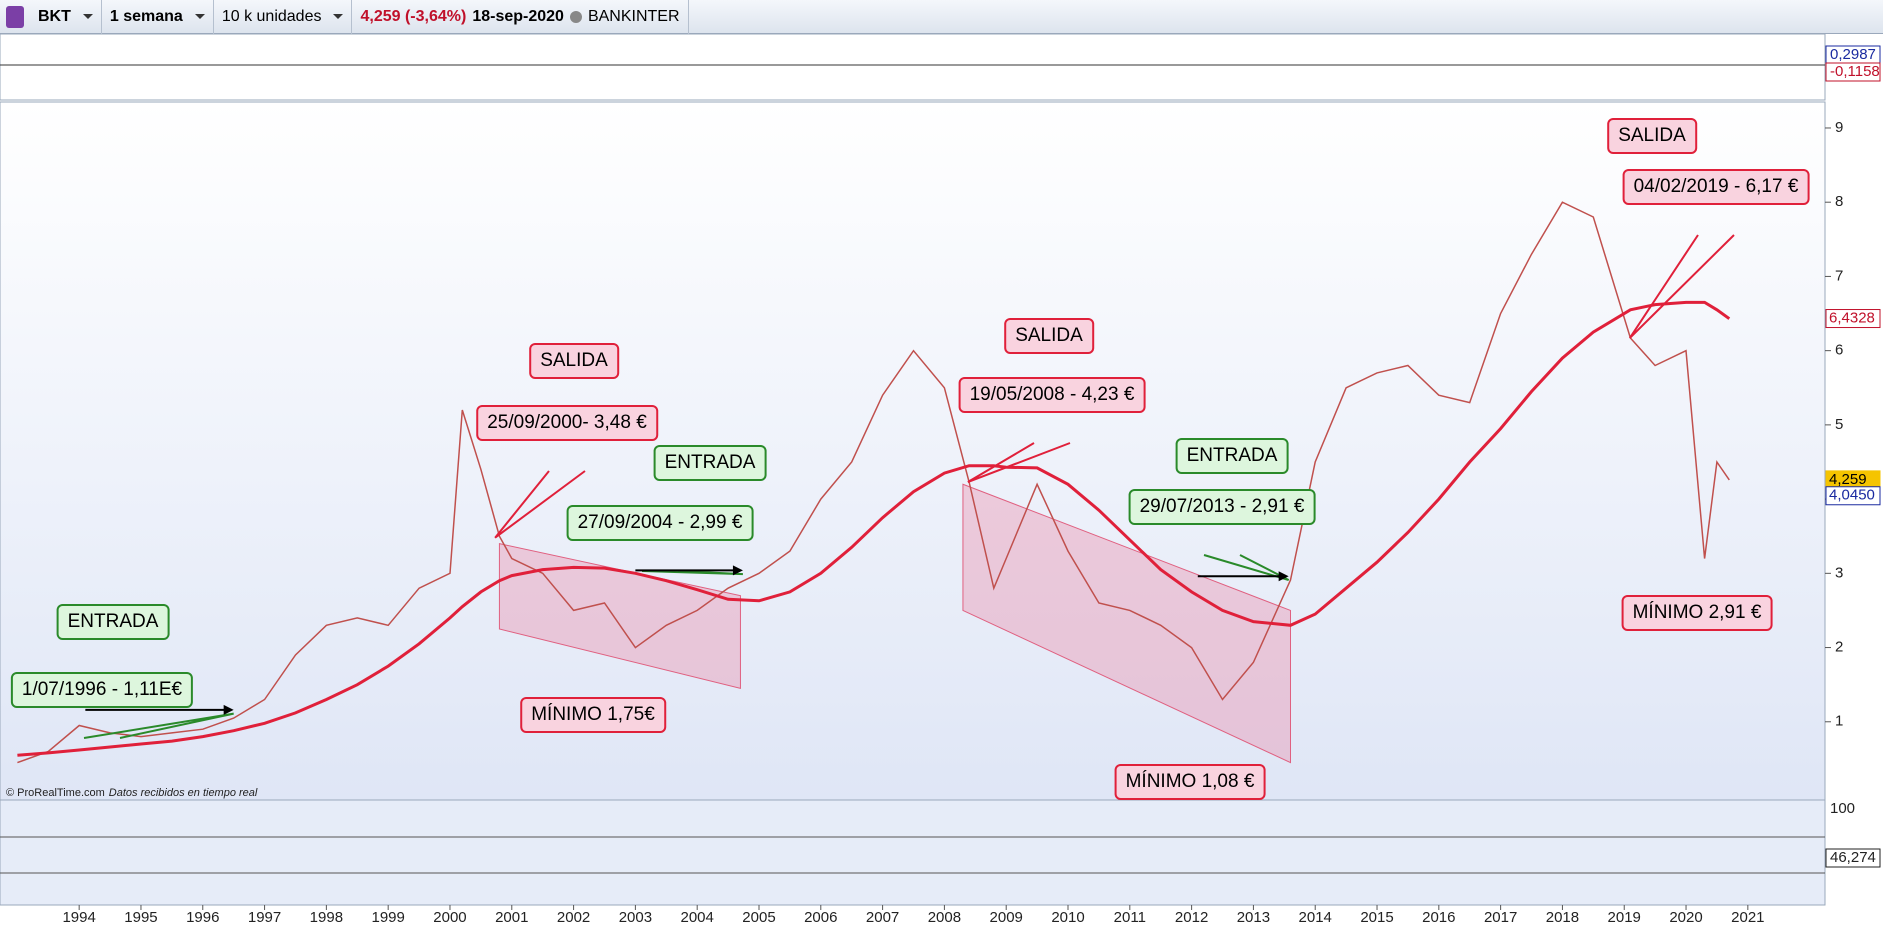 This screenshot has width=1883, height=930. I want to click on annotation: 1/07/1996 - 1,11E€, so click(102, 690).